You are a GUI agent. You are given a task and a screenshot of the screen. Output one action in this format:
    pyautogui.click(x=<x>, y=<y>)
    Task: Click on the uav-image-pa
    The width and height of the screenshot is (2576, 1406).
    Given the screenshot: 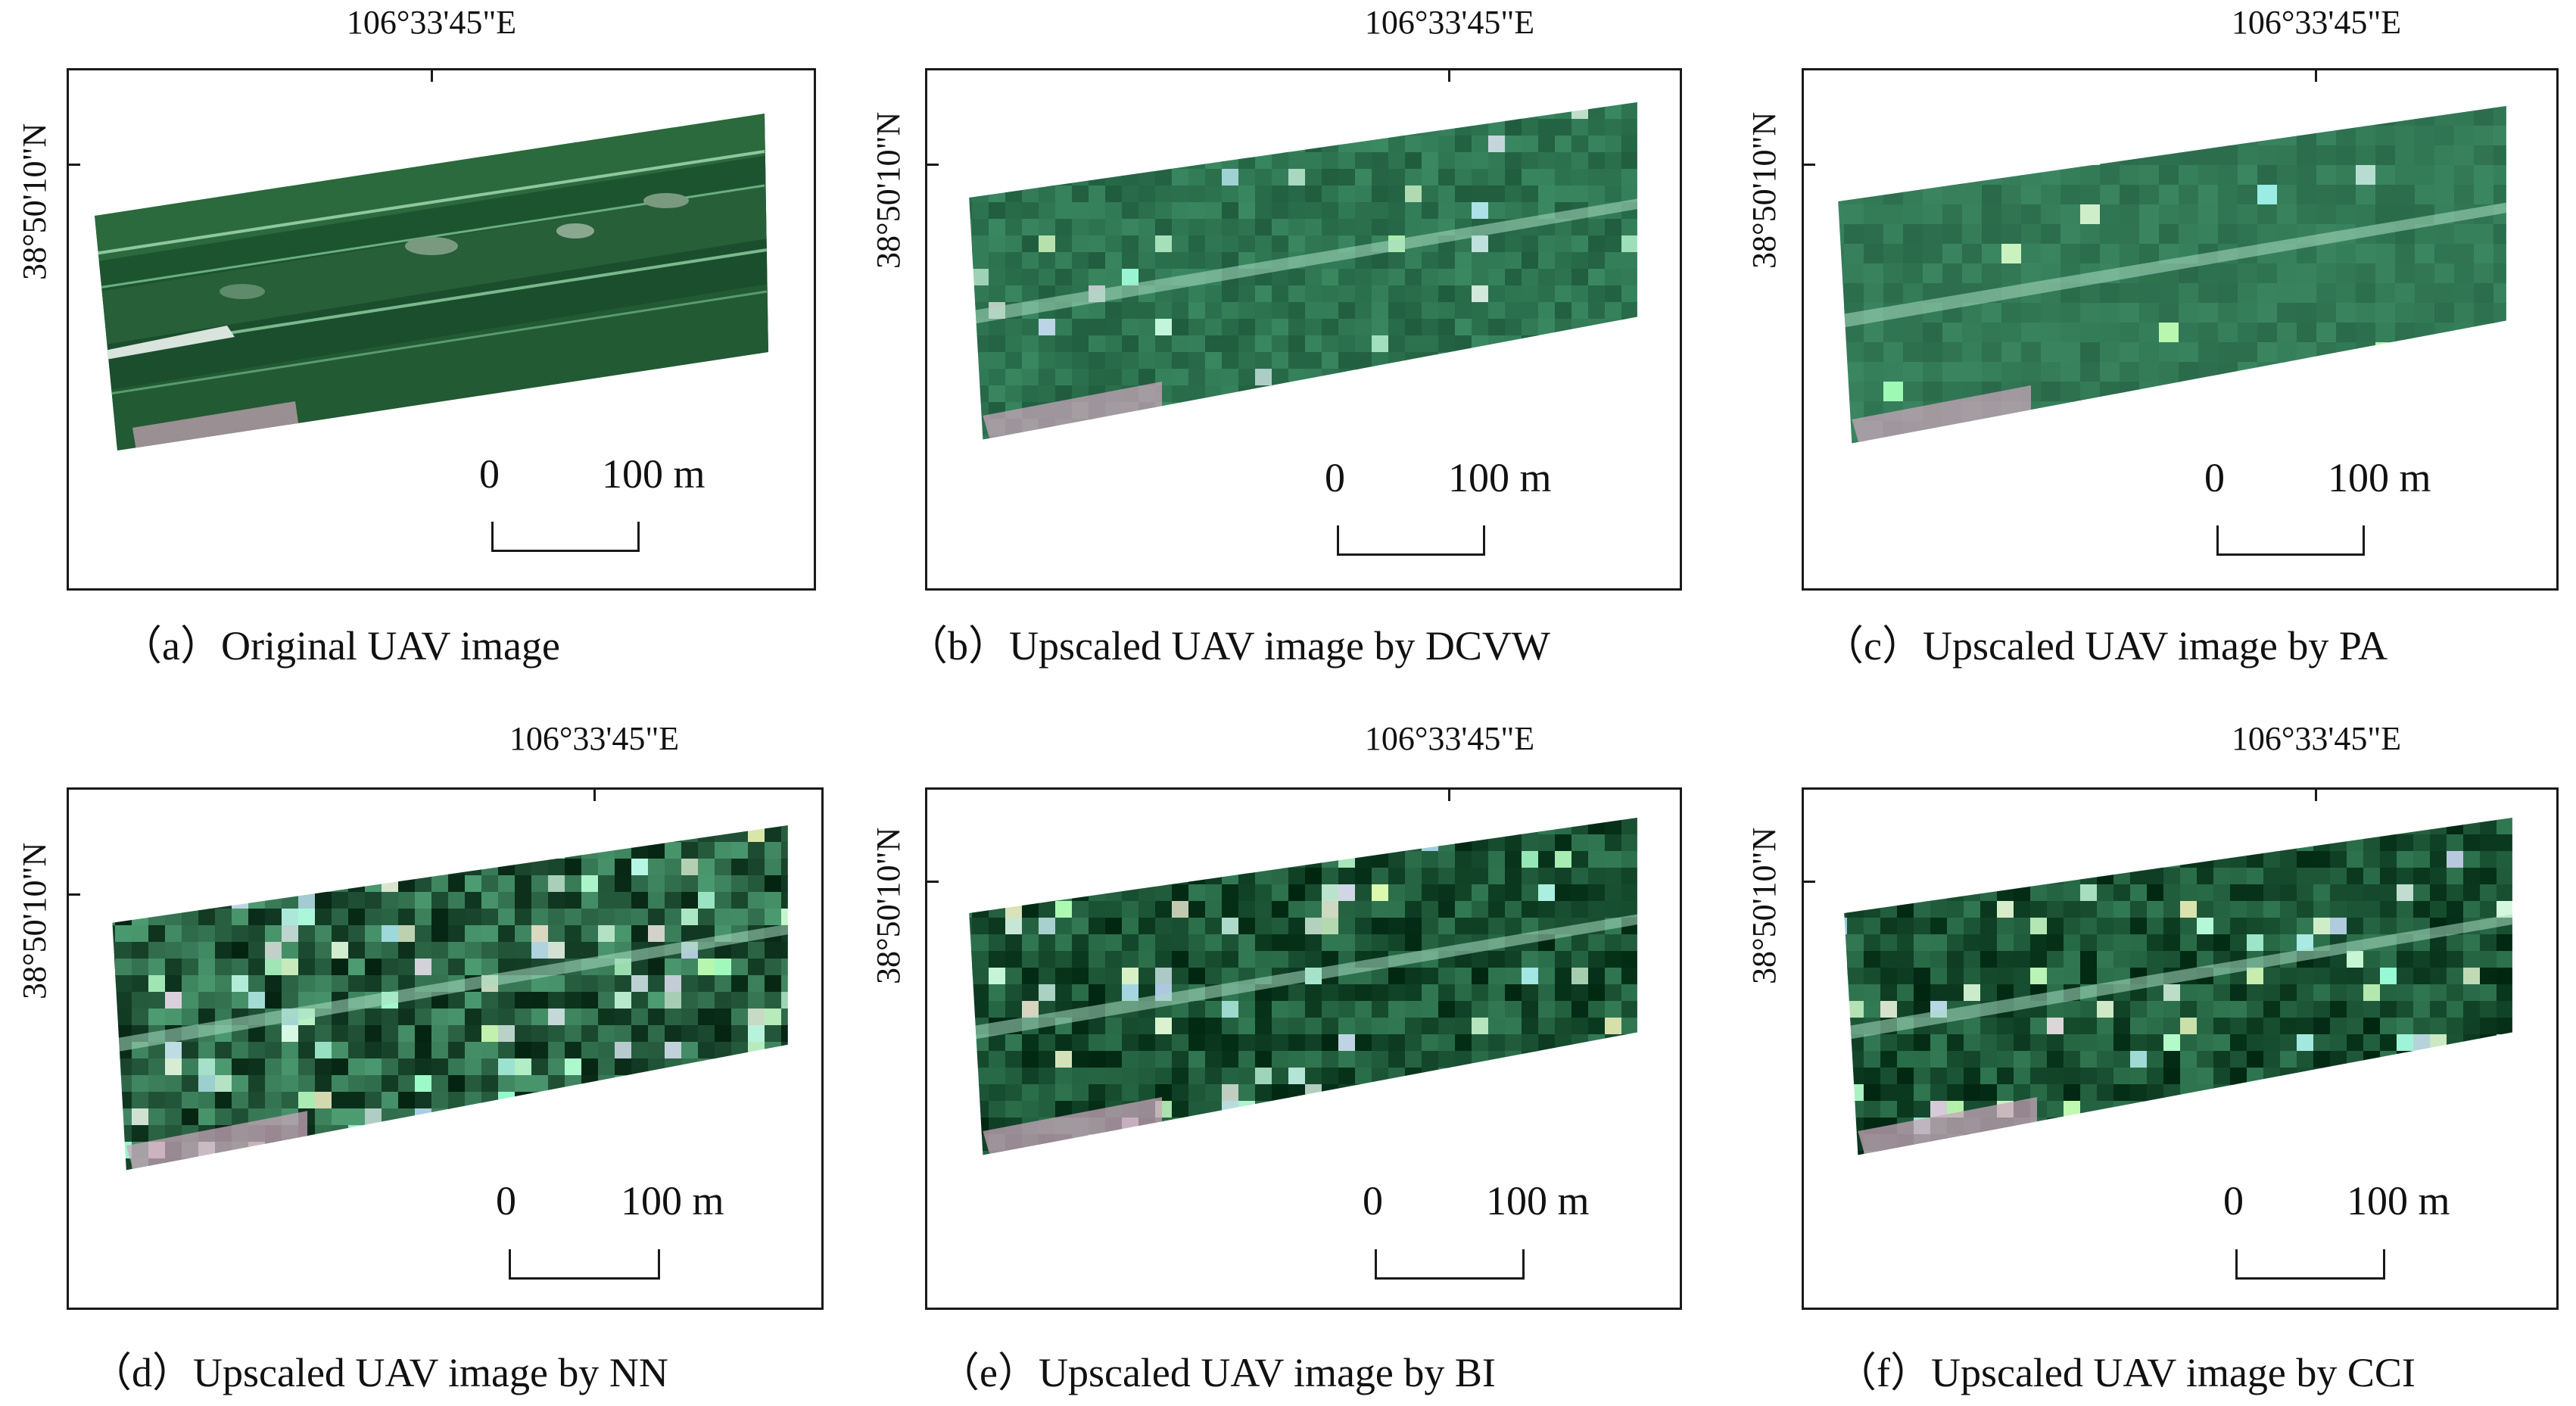 What is the action you would take?
    pyautogui.click(x=2168, y=276)
    